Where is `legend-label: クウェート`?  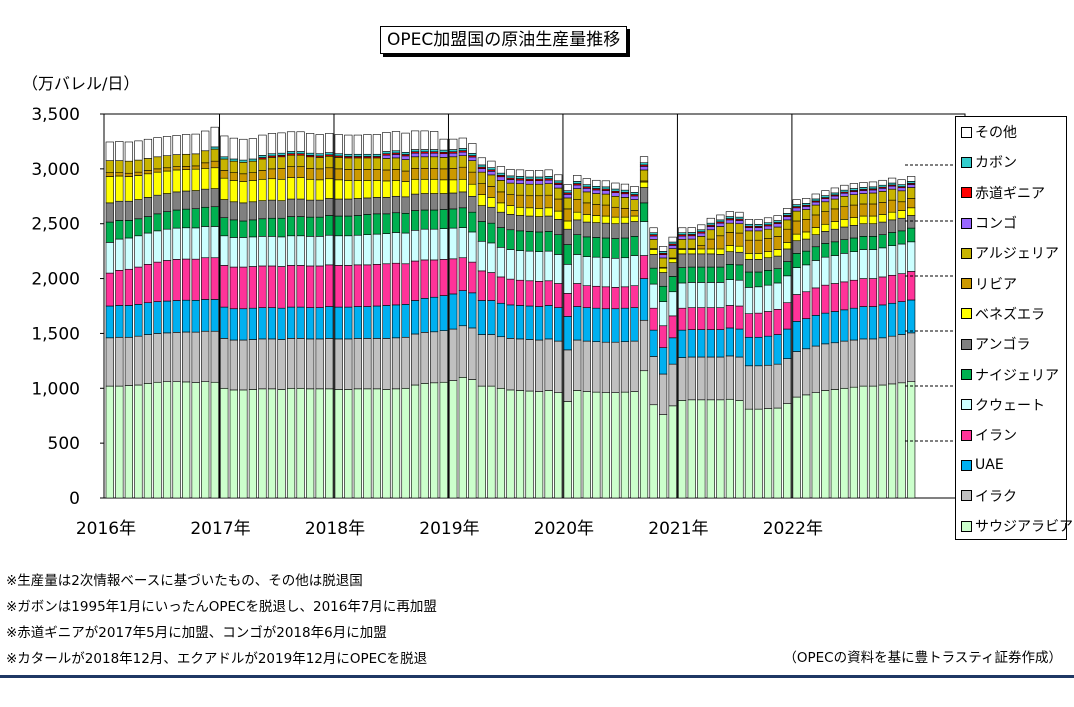
legend-label: クウェート is located at coordinates (1010, 405).